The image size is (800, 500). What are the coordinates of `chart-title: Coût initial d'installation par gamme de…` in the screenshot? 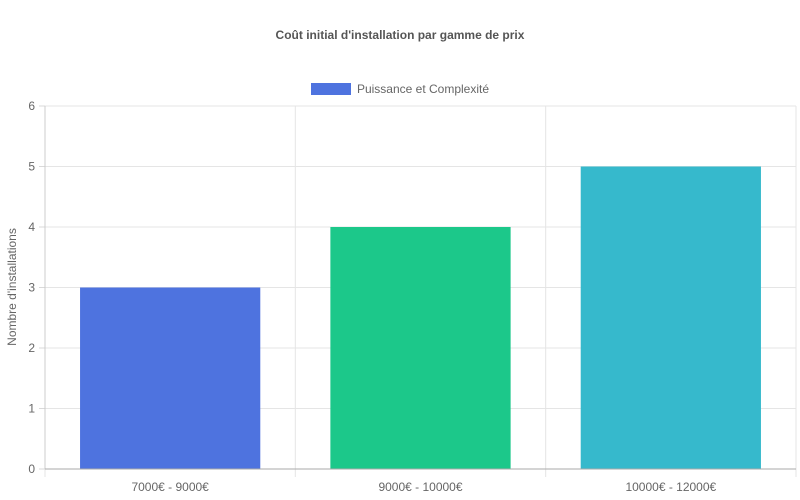 It's located at (400, 35).